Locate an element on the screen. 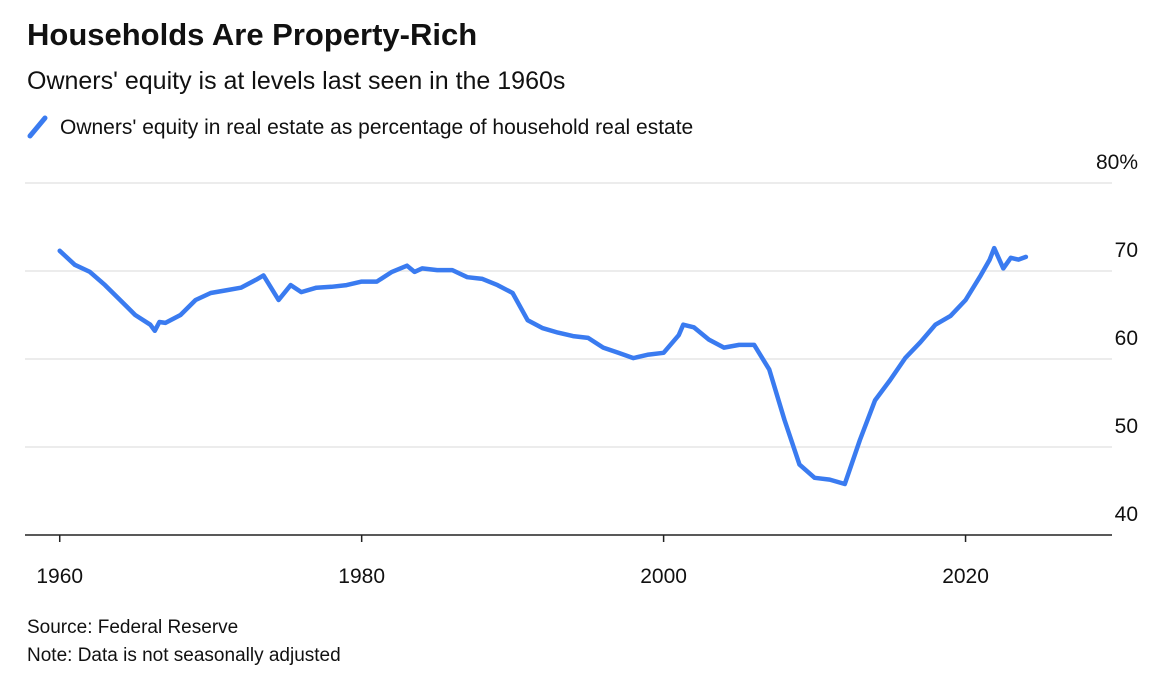 This screenshot has width=1154, height=692. source: Source: Federal Reserve is located at coordinates (132, 627).